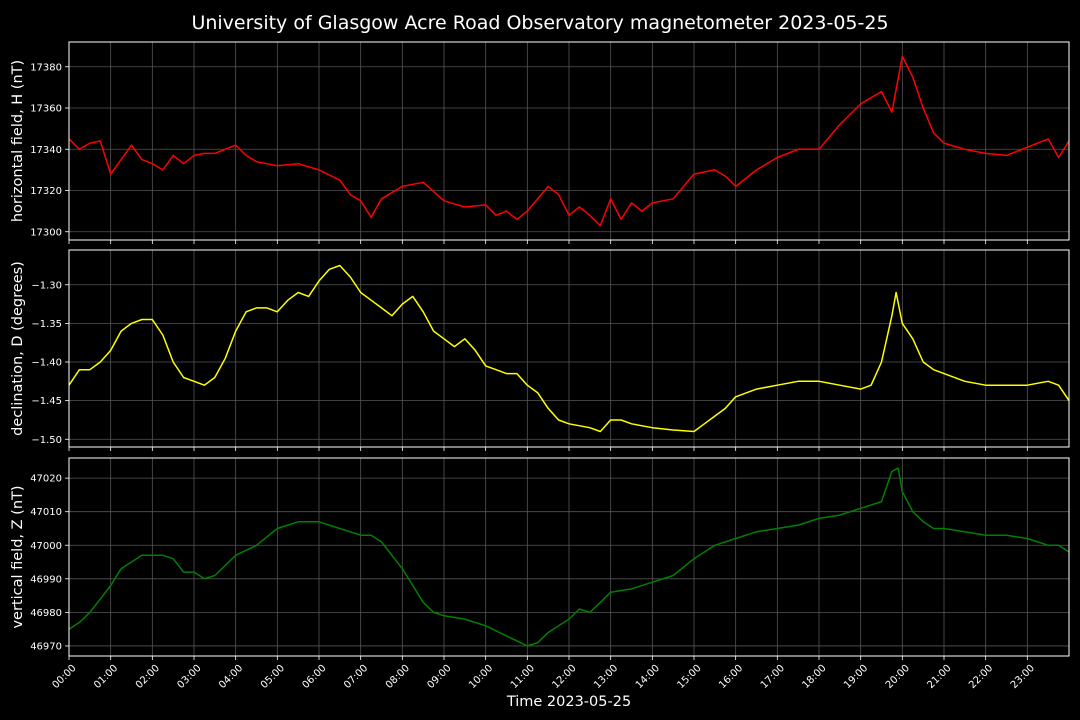  Describe the element at coordinates (46, 232) in the screenshot. I see `y-tick-label: 17300` at that location.